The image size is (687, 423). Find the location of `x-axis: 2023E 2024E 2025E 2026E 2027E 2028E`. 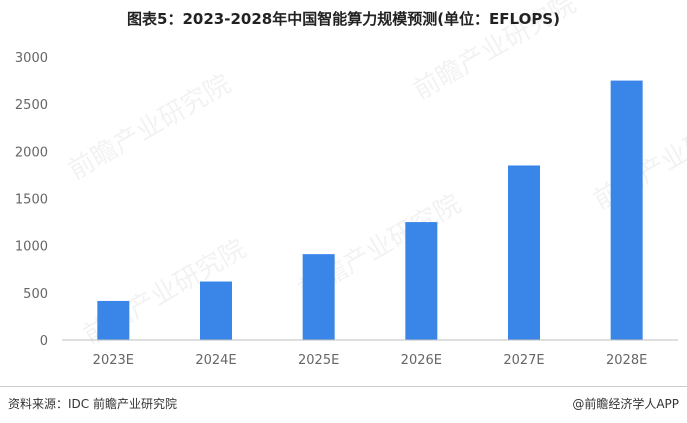

x-axis: 2023E 2024E 2025E 2026E 2027E 2028E is located at coordinates (370, 353).